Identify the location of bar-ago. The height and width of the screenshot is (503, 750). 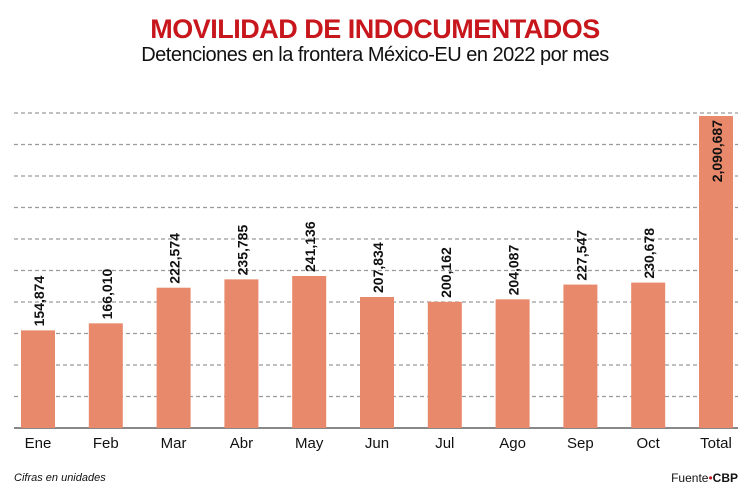
(512, 363).